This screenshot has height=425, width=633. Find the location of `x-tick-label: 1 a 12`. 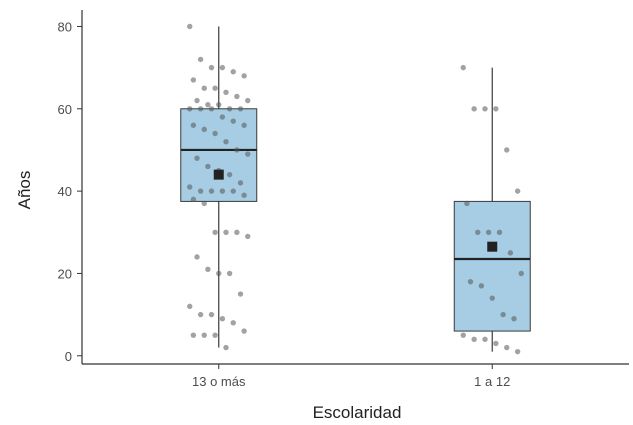

x-tick-label: 1 a 12 is located at coordinates (492, 381).